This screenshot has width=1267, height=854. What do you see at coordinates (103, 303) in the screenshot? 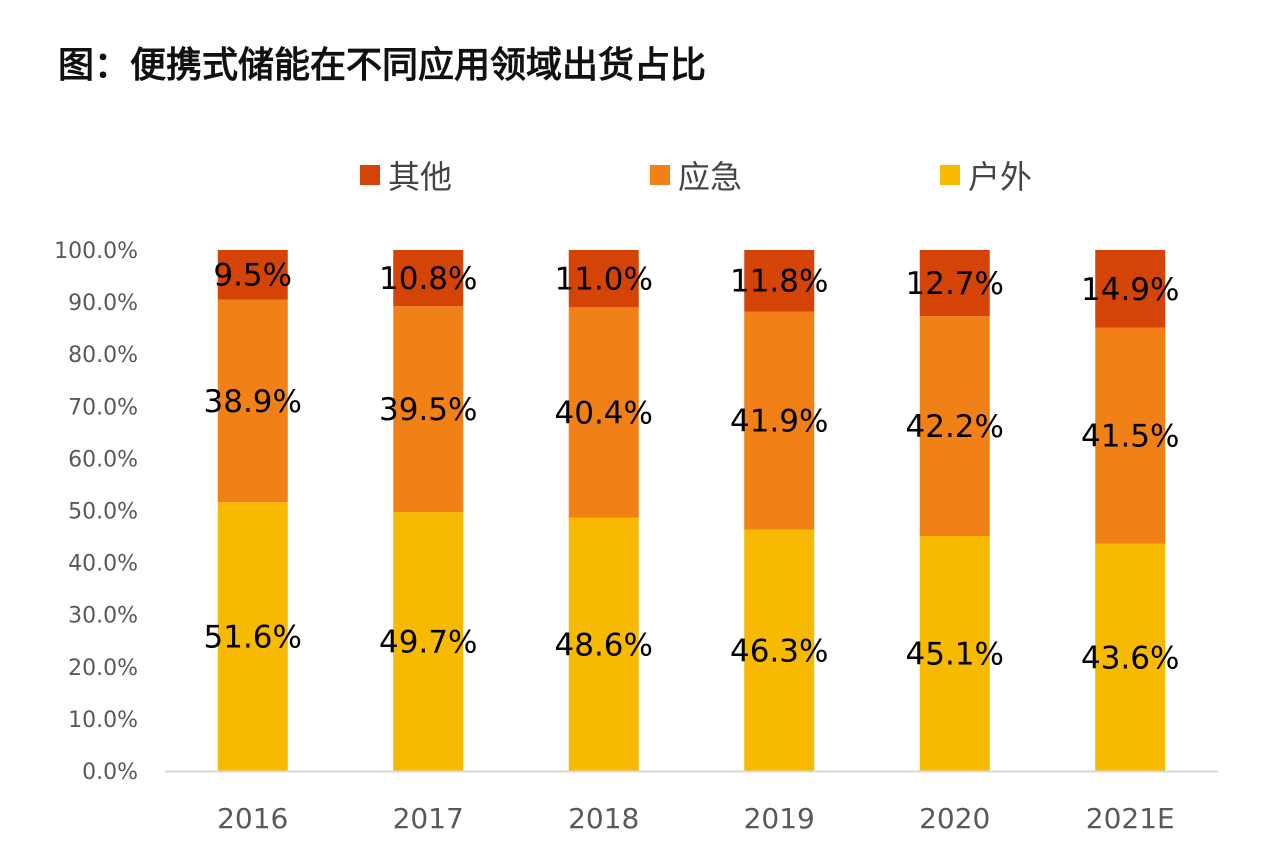
I see `y-tick-label: 90.0%` at bounding box center [103, 303].